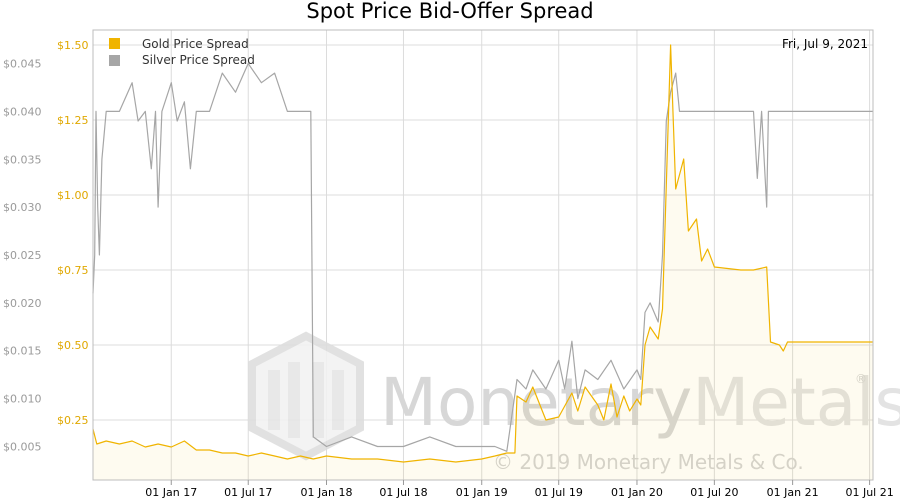  What do you see at coordinates (195, 44) in the screenshot?
I see `legend-label-gold: Gold Price Spread` at bounding box center [195, 44].